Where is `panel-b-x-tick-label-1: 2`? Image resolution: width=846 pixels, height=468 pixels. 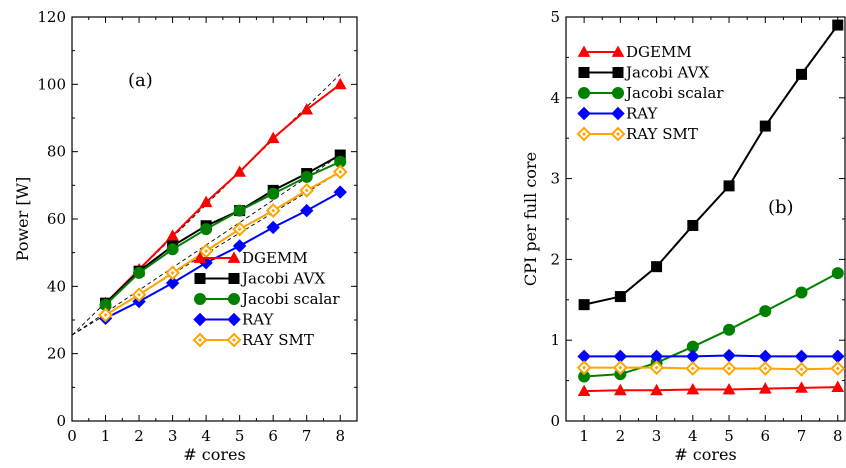 panel-b-x-tick-label-1: 2 is located at coordinates (621, 436).